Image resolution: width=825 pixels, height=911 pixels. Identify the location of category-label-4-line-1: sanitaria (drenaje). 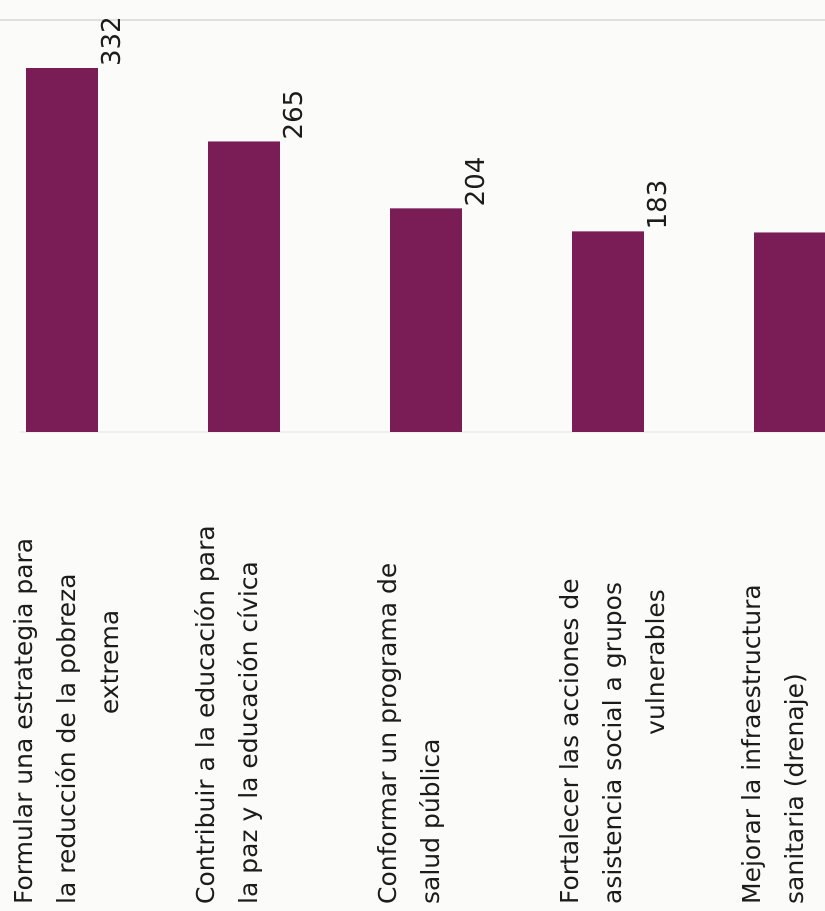
(794, 788).